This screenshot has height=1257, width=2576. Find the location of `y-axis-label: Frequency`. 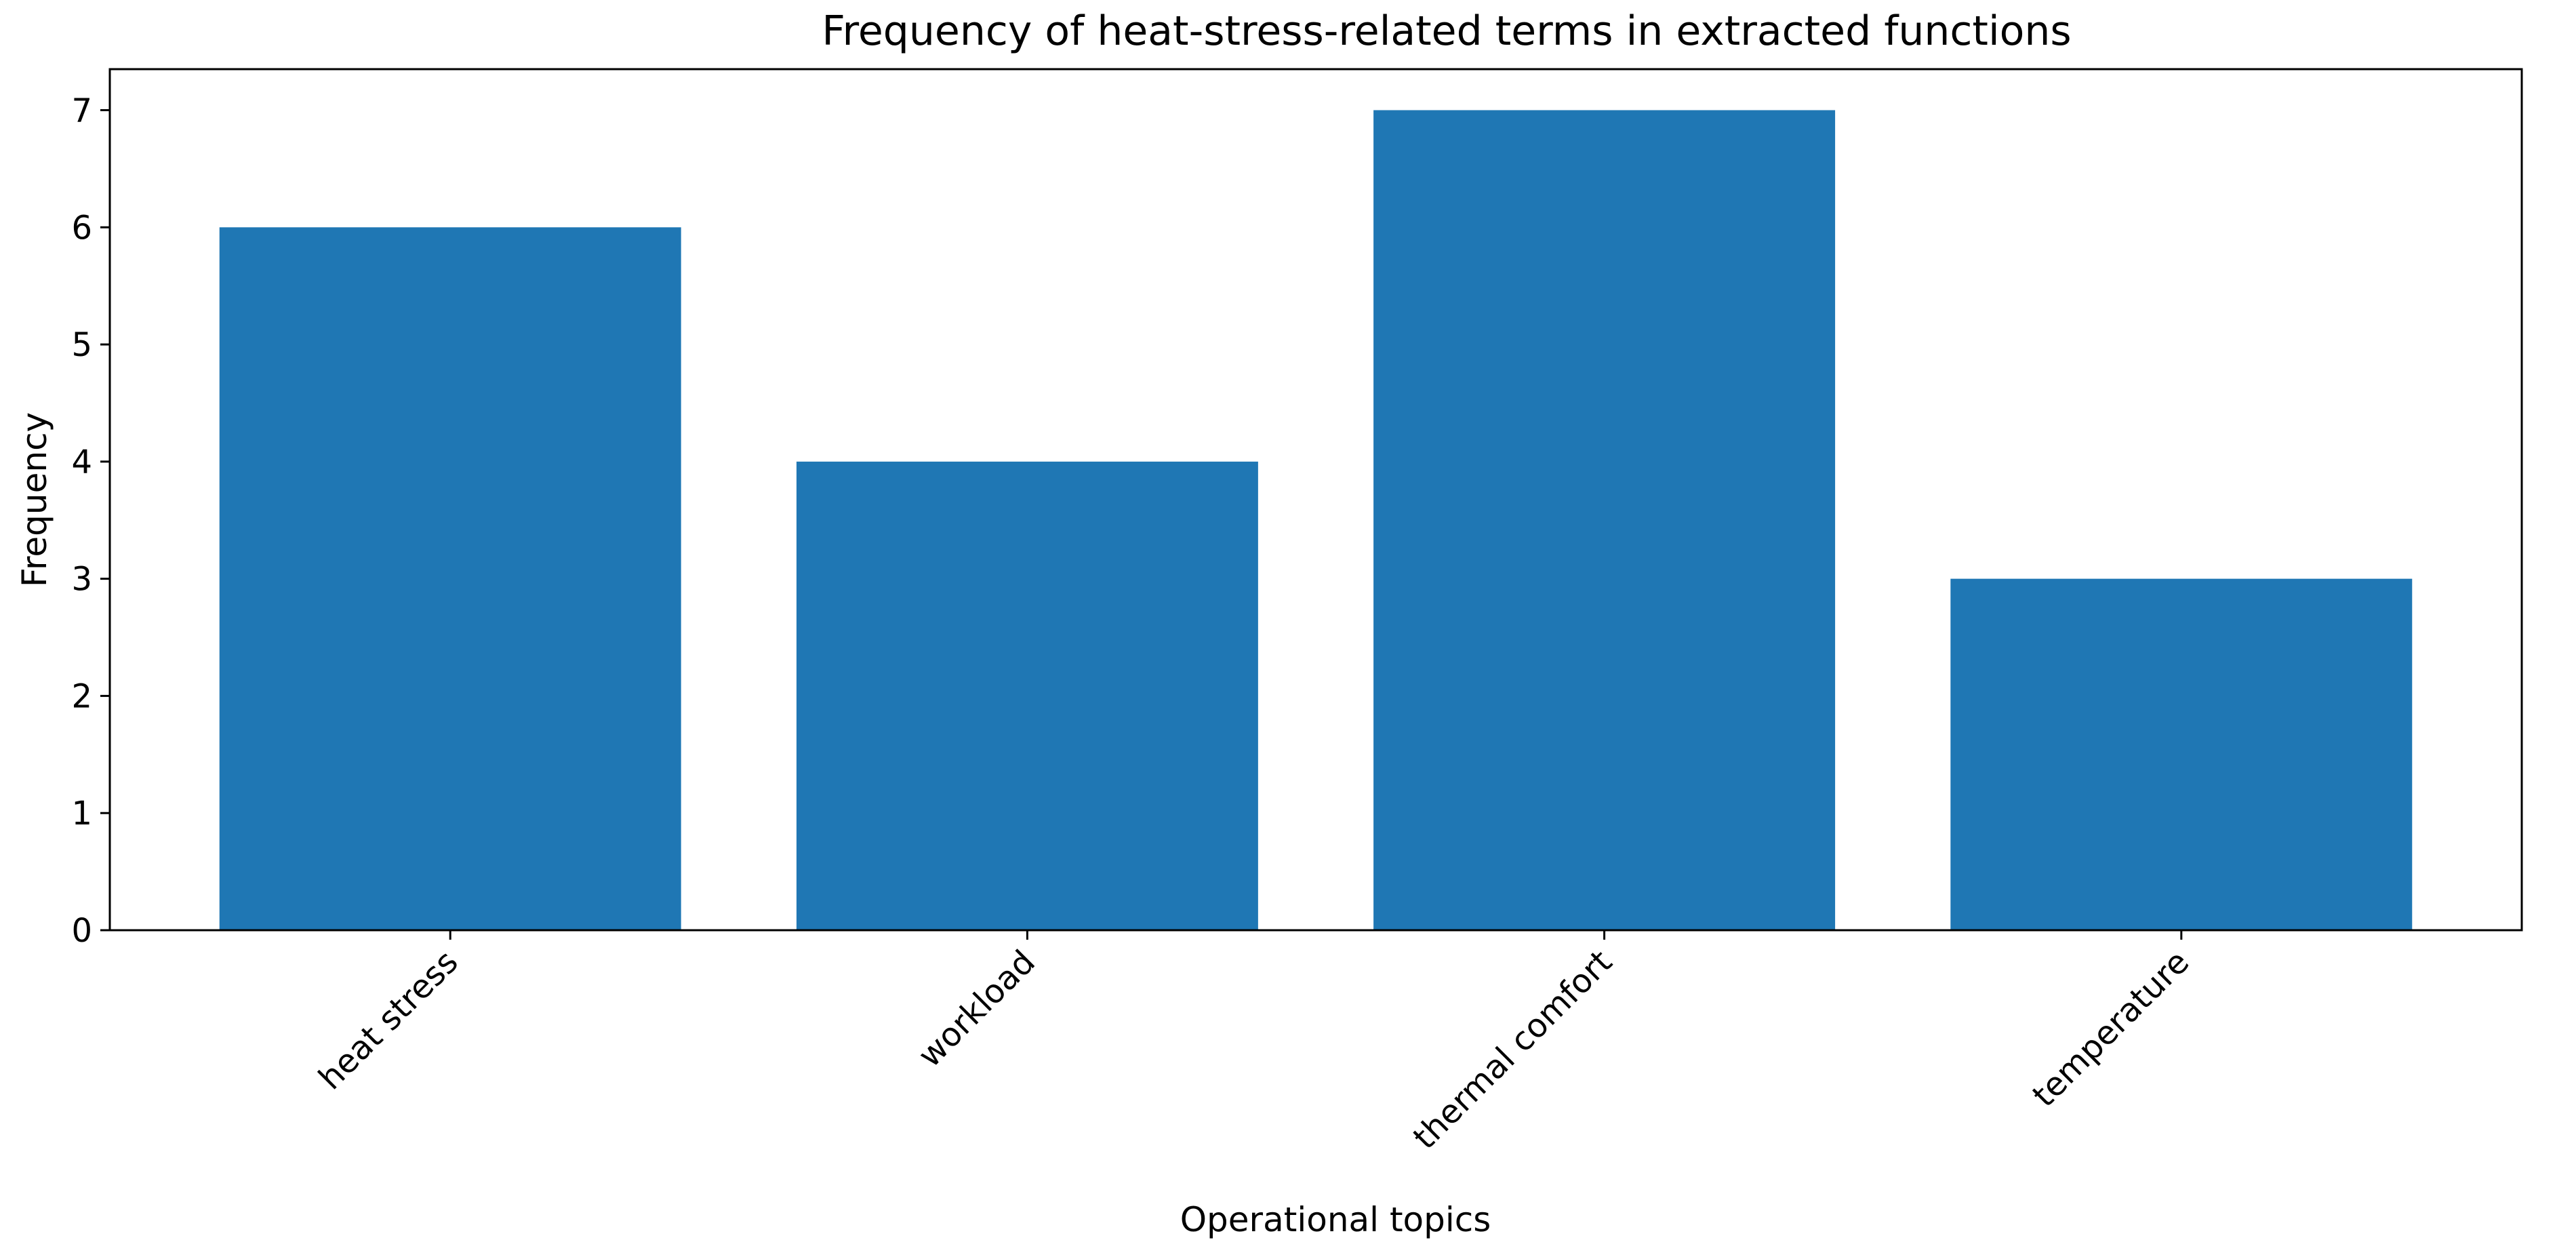

y-axis-label: Frequency is located at coordinates (34, 499).